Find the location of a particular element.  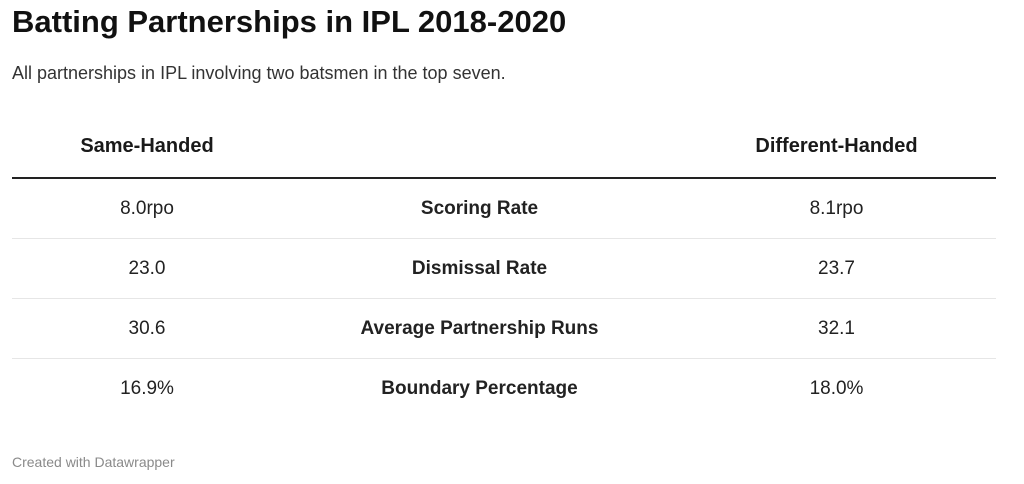

same-handed-value: 8.0rpo is located at coordinates (147, 208).